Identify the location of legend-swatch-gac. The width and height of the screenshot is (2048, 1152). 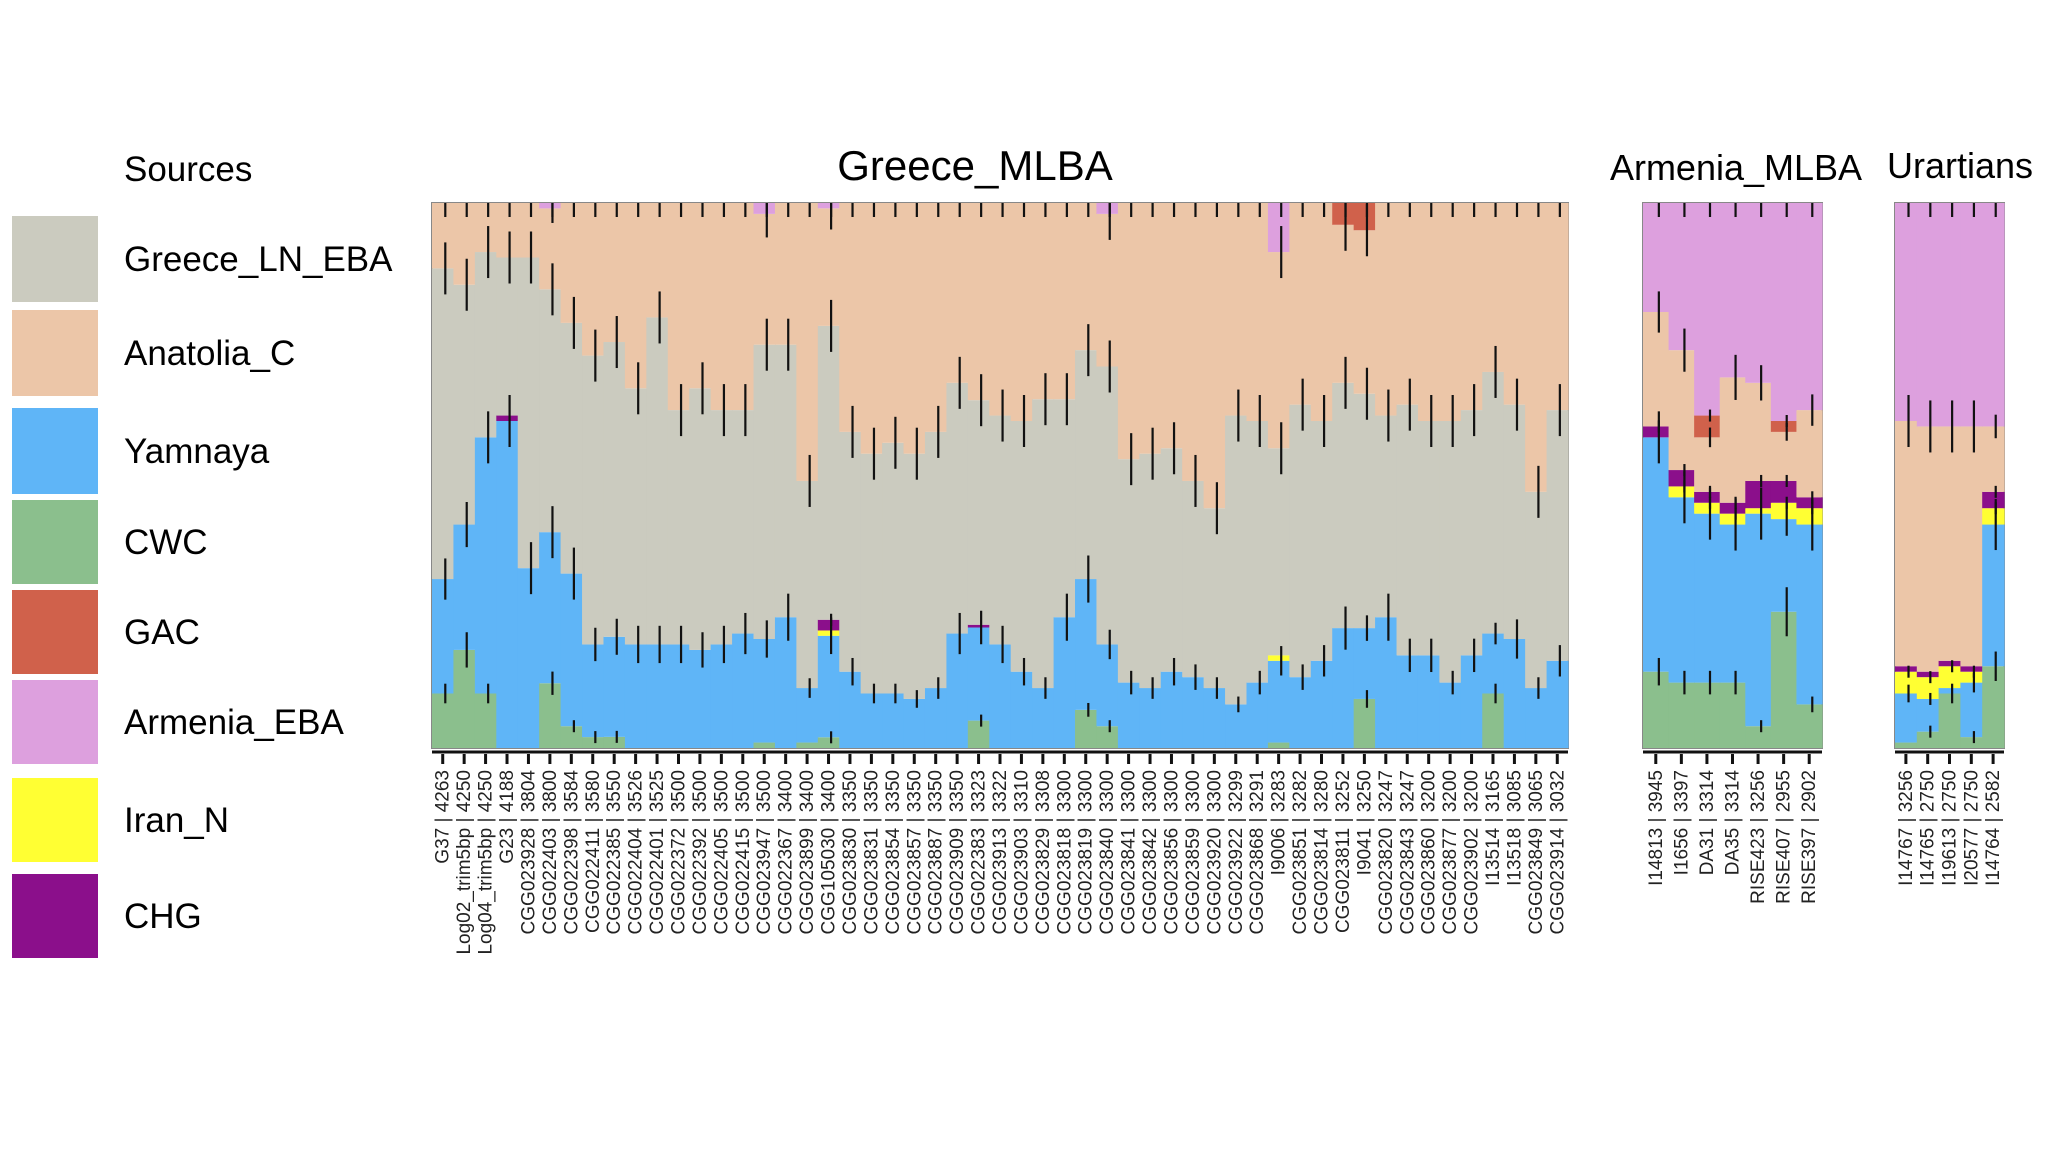
(55, 632).